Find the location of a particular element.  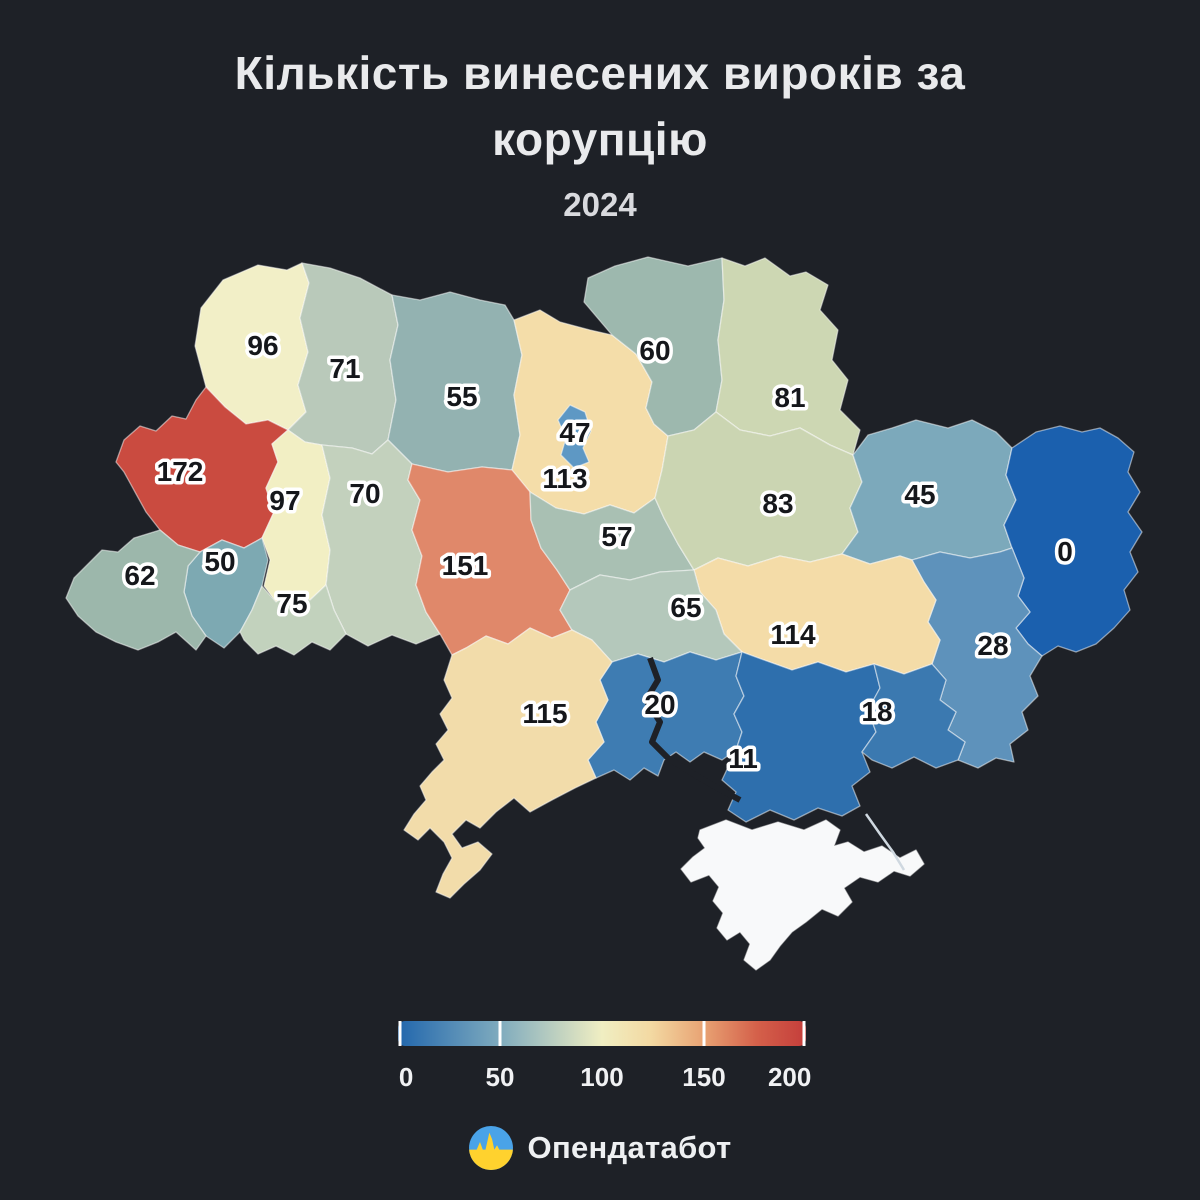

region-kherson is located at coordinates (801, 737).